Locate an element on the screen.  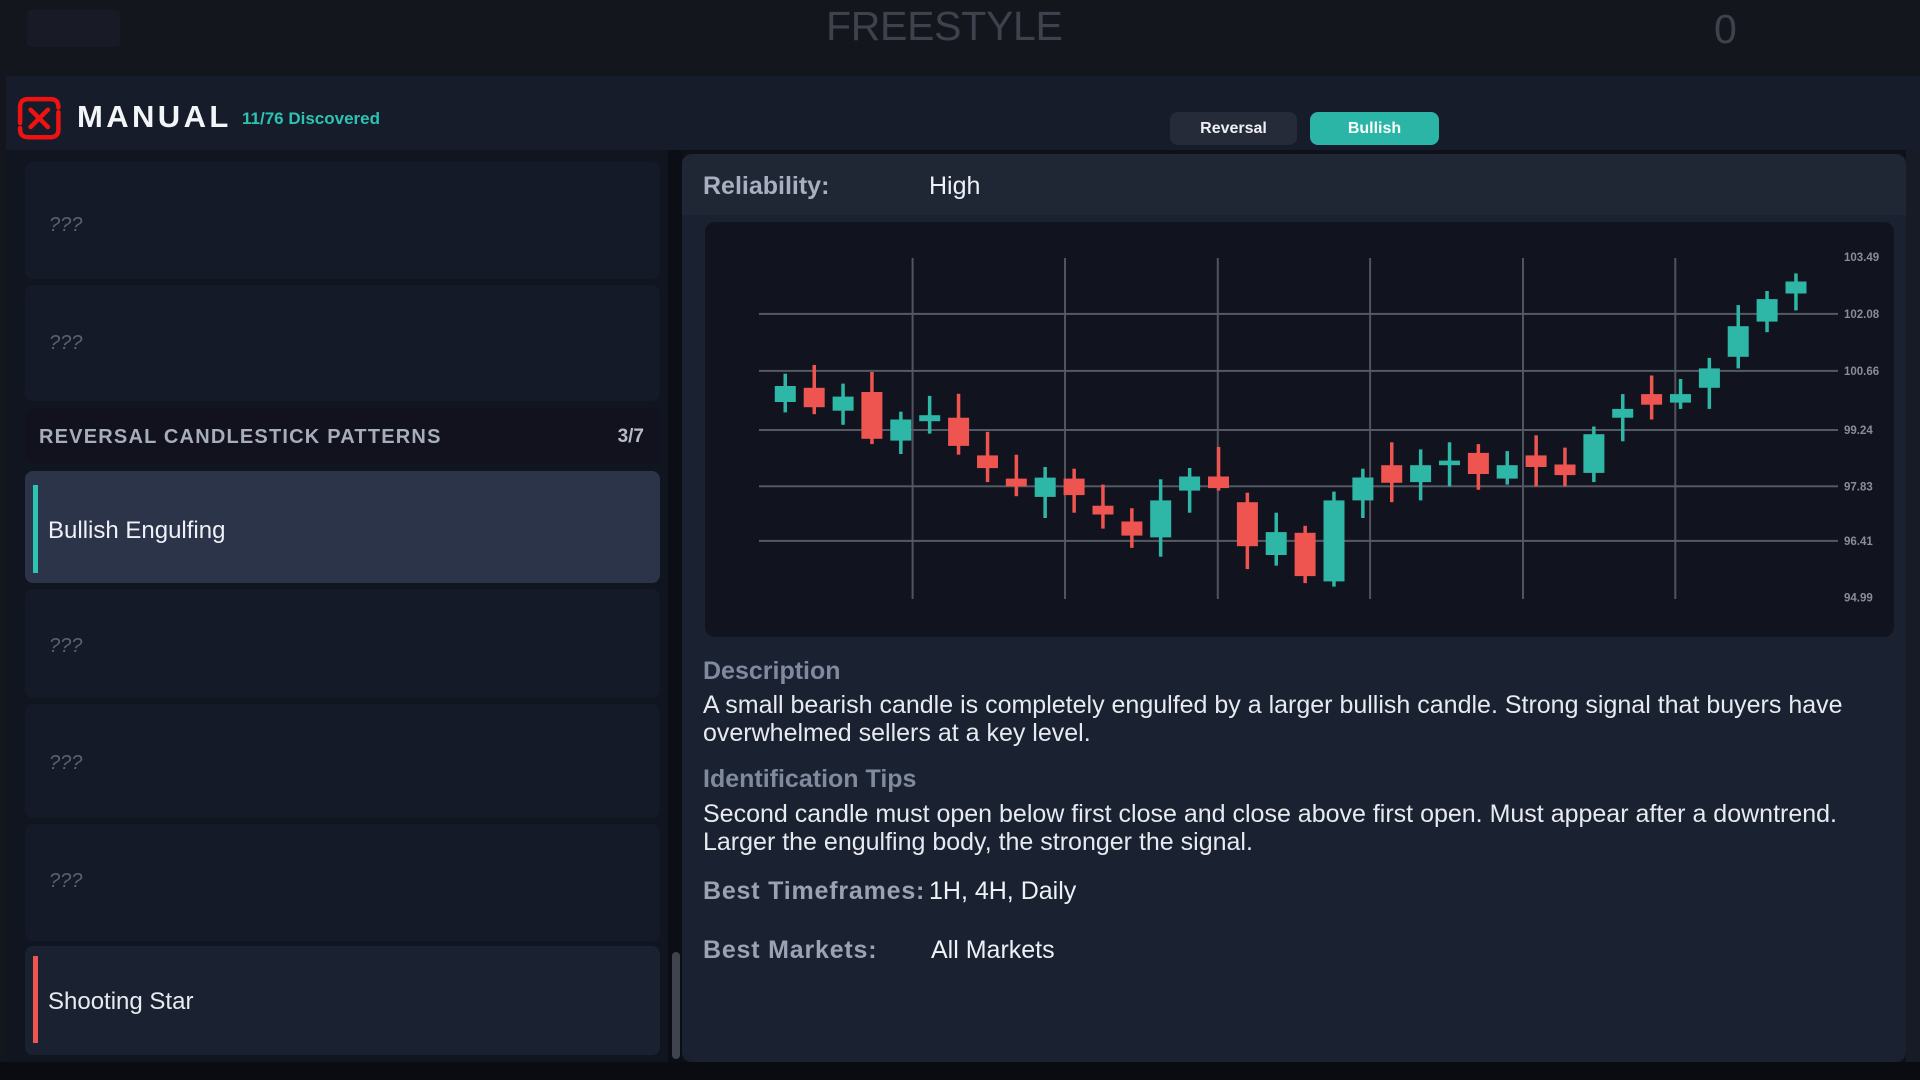
svg-text: 102.08 is located at coordinates (1862, 315).